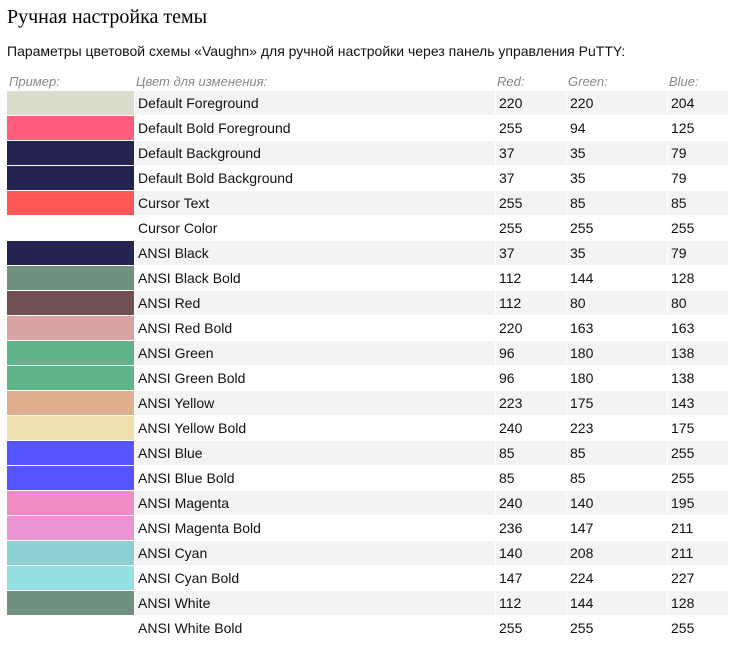 The image size is (729, 659). I want to click on header-red: Red:, so click(511, 81).